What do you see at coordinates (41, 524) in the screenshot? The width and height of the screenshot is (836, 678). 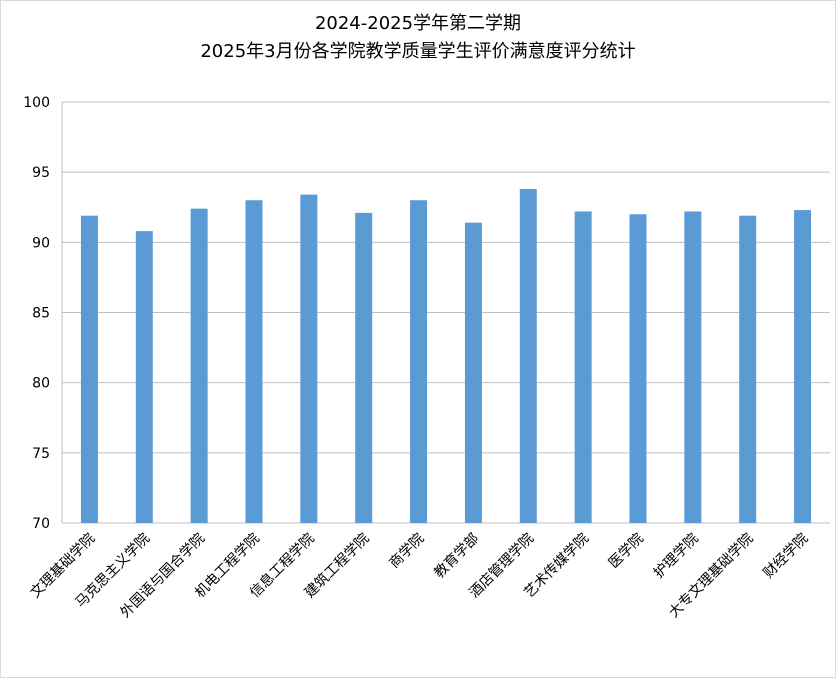 I see `y-tick-label: 70` at bounding box center [41, 524].